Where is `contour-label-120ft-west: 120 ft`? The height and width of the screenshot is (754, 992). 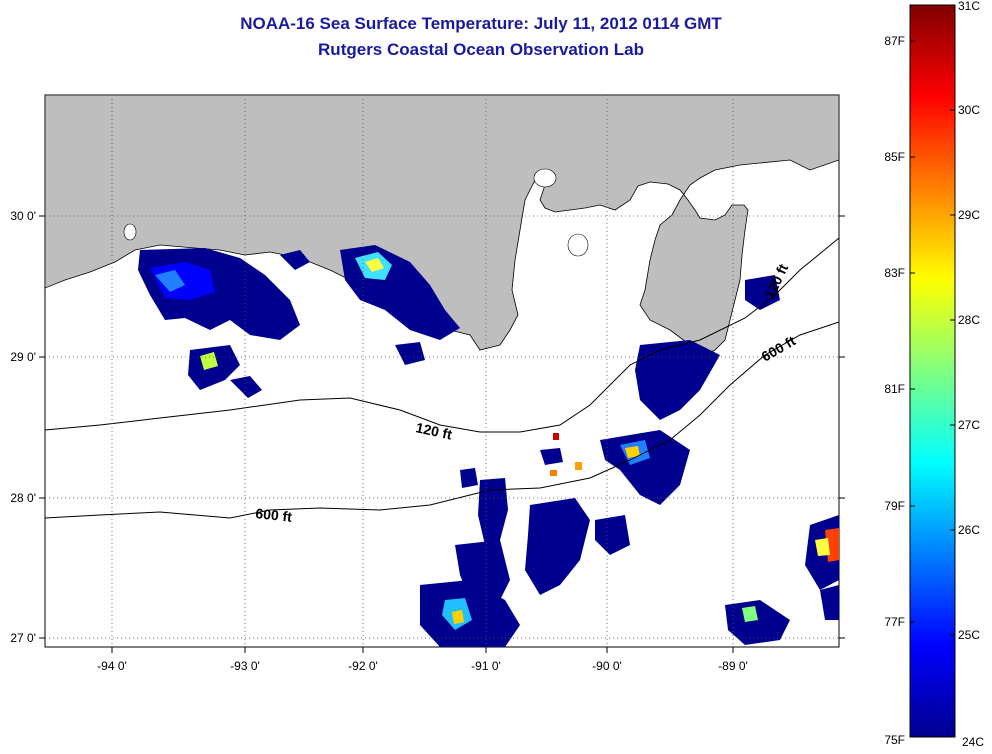
contour-label-120ft-west: 120 ft is located at coordinates (433, 430).